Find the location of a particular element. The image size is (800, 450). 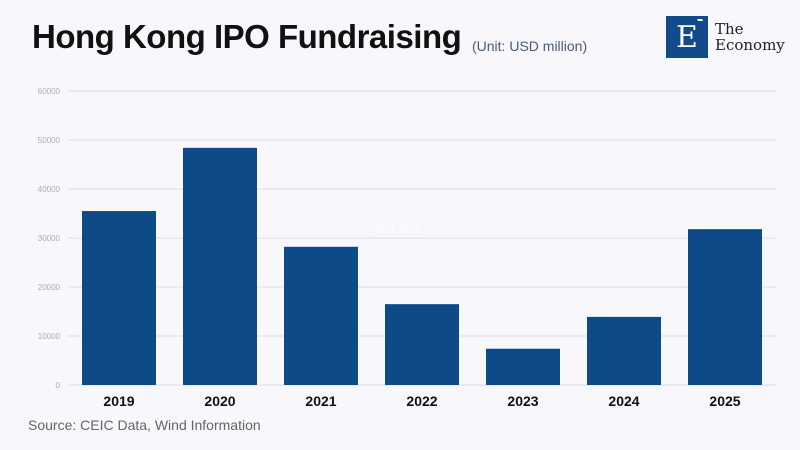

y-tick-label: 60000 is located at coordinates (49, 91).